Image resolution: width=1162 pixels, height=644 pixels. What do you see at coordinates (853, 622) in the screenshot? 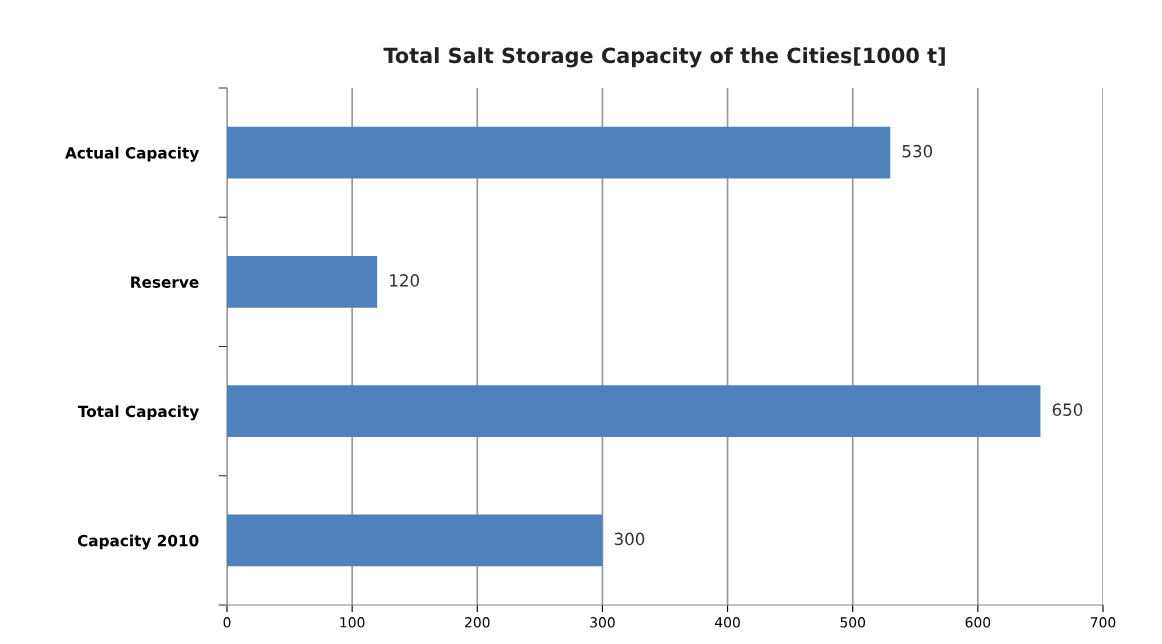
I see `x-tick-label: 500` at bounding box center [853, 622].